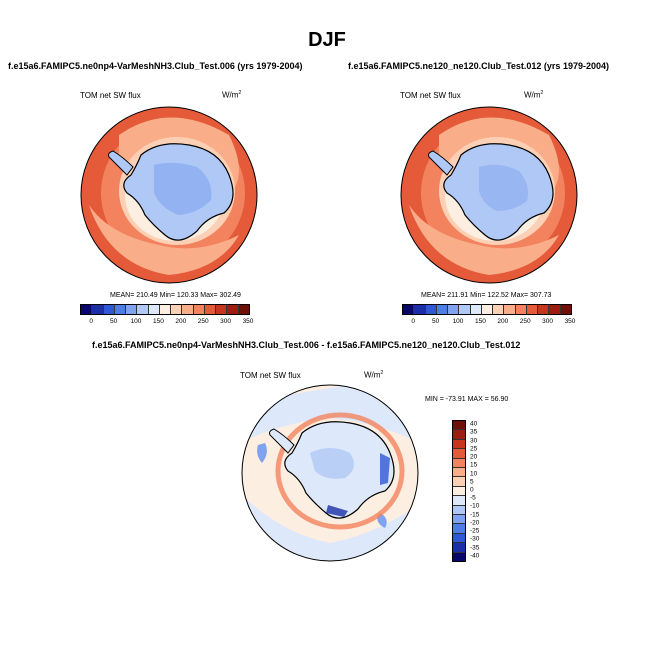 The image size is (654, 654). Describe the element at coordinates (486, 295) in the screenshot. I see `panel2-stats: MEAN= 211.91 Min= 122.52 Max= 307.73` at that location.